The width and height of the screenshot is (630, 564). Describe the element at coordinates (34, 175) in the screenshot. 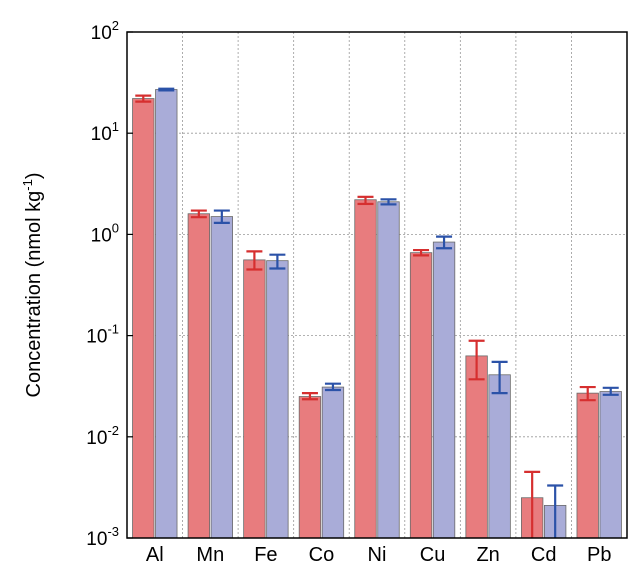

I see `y-axis-title-close: )` at that location.